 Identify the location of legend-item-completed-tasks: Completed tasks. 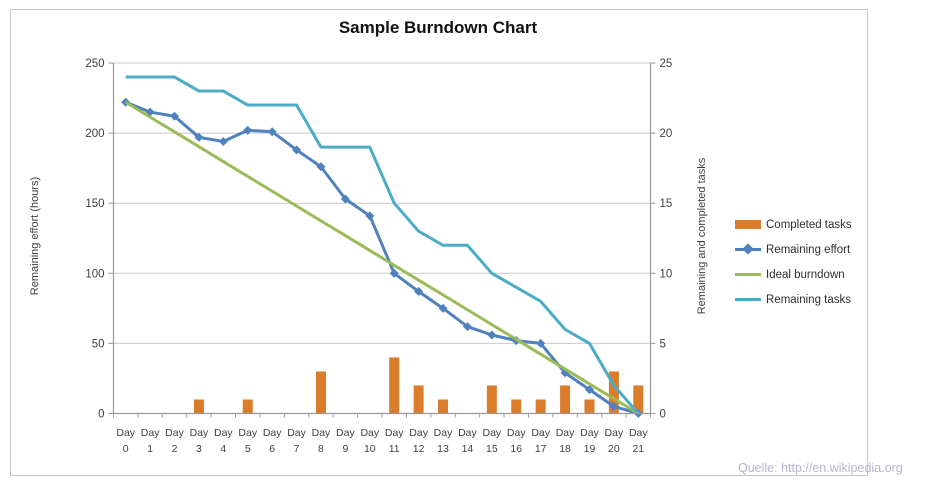
(793, 224).